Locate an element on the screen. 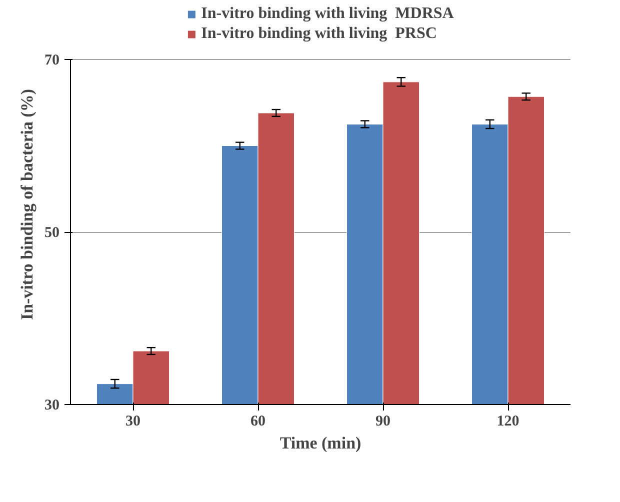 This screenshot has height=502, width=620. x-tick-label: 30 is located at coordinates (133, 422).